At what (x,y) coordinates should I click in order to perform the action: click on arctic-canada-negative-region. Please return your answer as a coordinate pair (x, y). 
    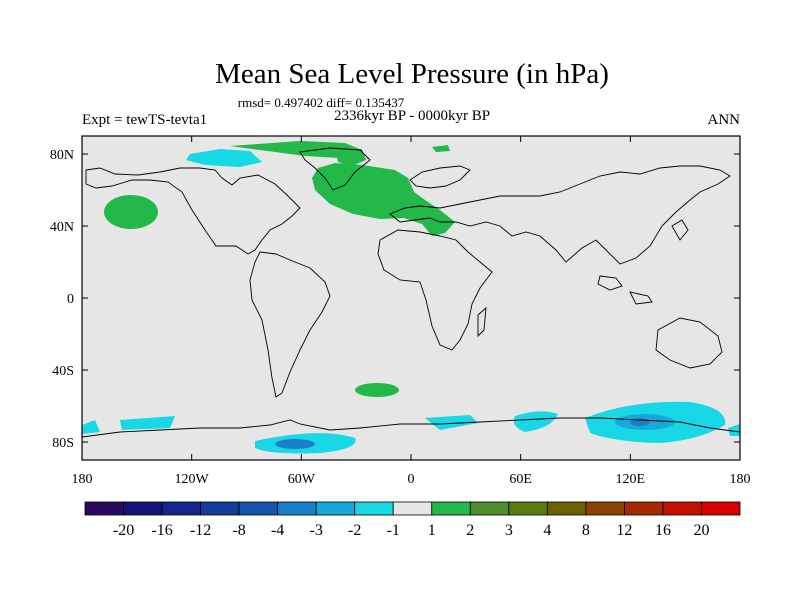
    Looking at the image, I should click on (224, 158).